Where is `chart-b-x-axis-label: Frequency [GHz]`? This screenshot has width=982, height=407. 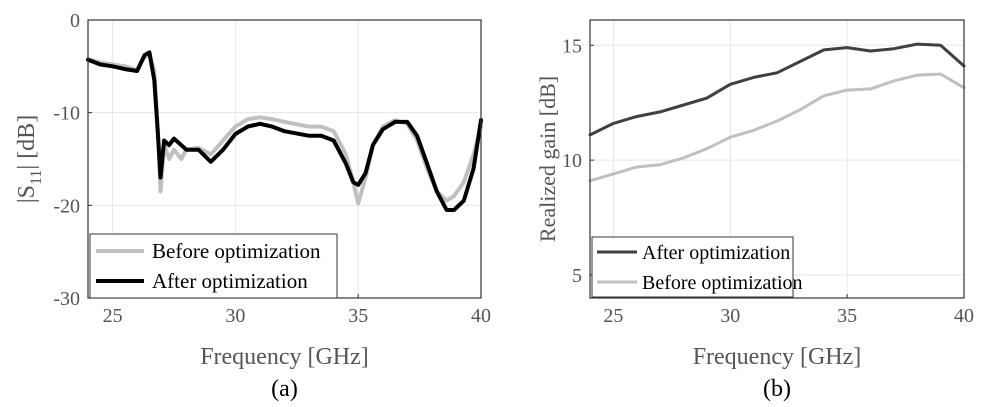
chart-b-x-axis-label: Frequency [GHz] is located at coordinates (777, 357).